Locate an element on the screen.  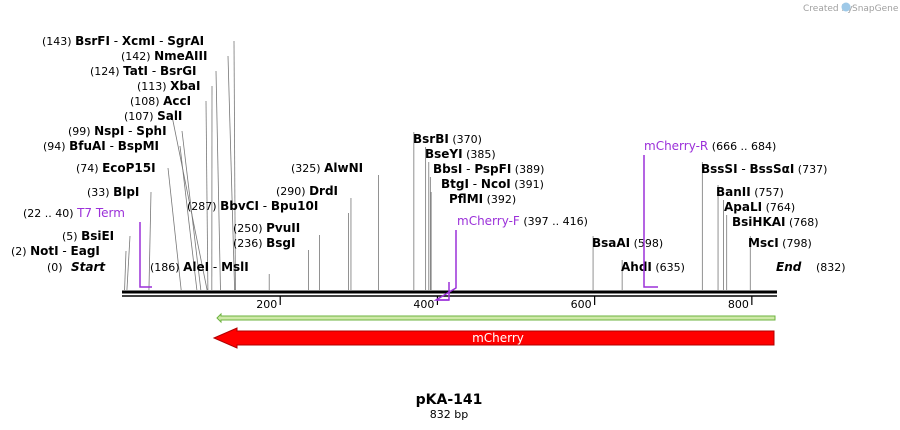
ruler-tick-label: 600 is located at coordinates (581, 304).